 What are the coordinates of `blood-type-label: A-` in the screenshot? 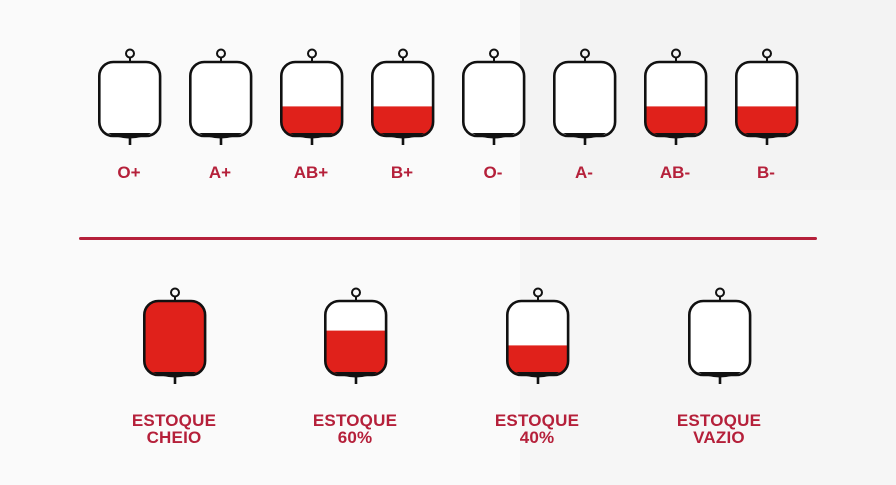 It's located at (584, 172).